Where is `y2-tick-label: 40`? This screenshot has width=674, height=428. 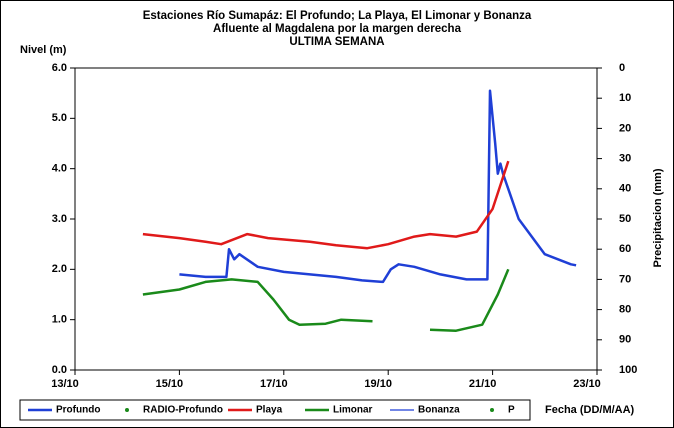
y2-tick-label: 40 is located at coordinates (625, 189).